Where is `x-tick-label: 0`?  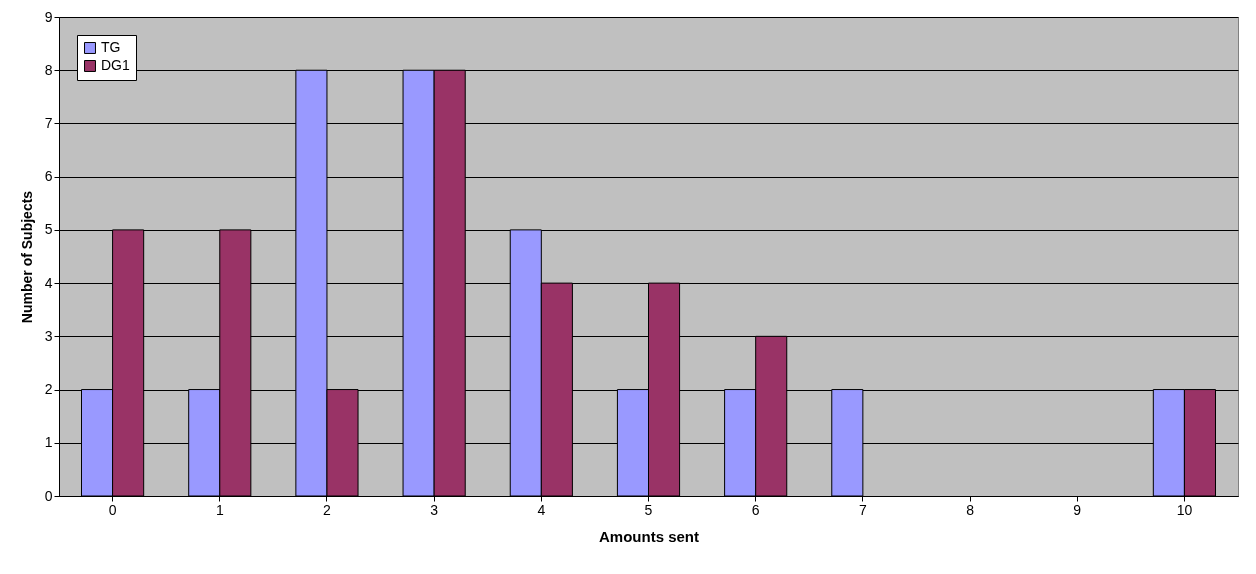 x-tick-label: 0 is located at coordinates (112, 509).